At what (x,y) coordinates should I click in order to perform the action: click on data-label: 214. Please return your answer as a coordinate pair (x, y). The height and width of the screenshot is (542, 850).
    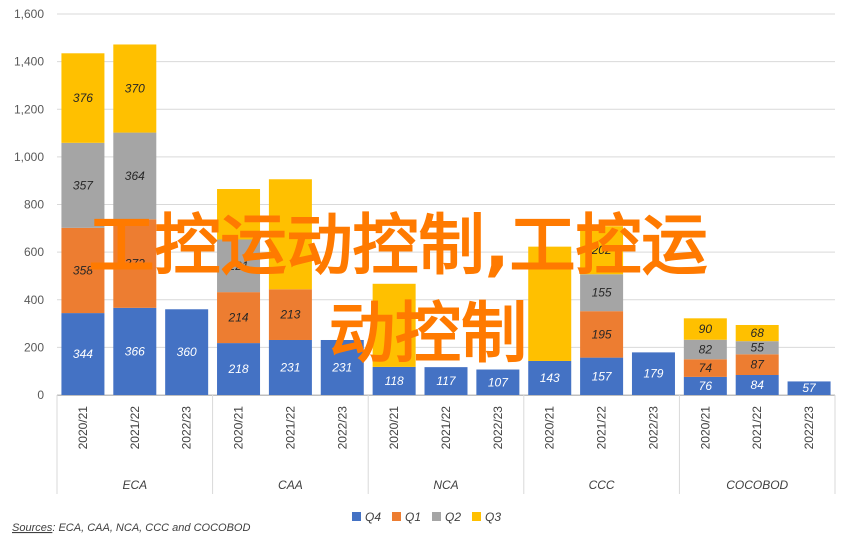
    Looking at the image, I should click on (238, 318).